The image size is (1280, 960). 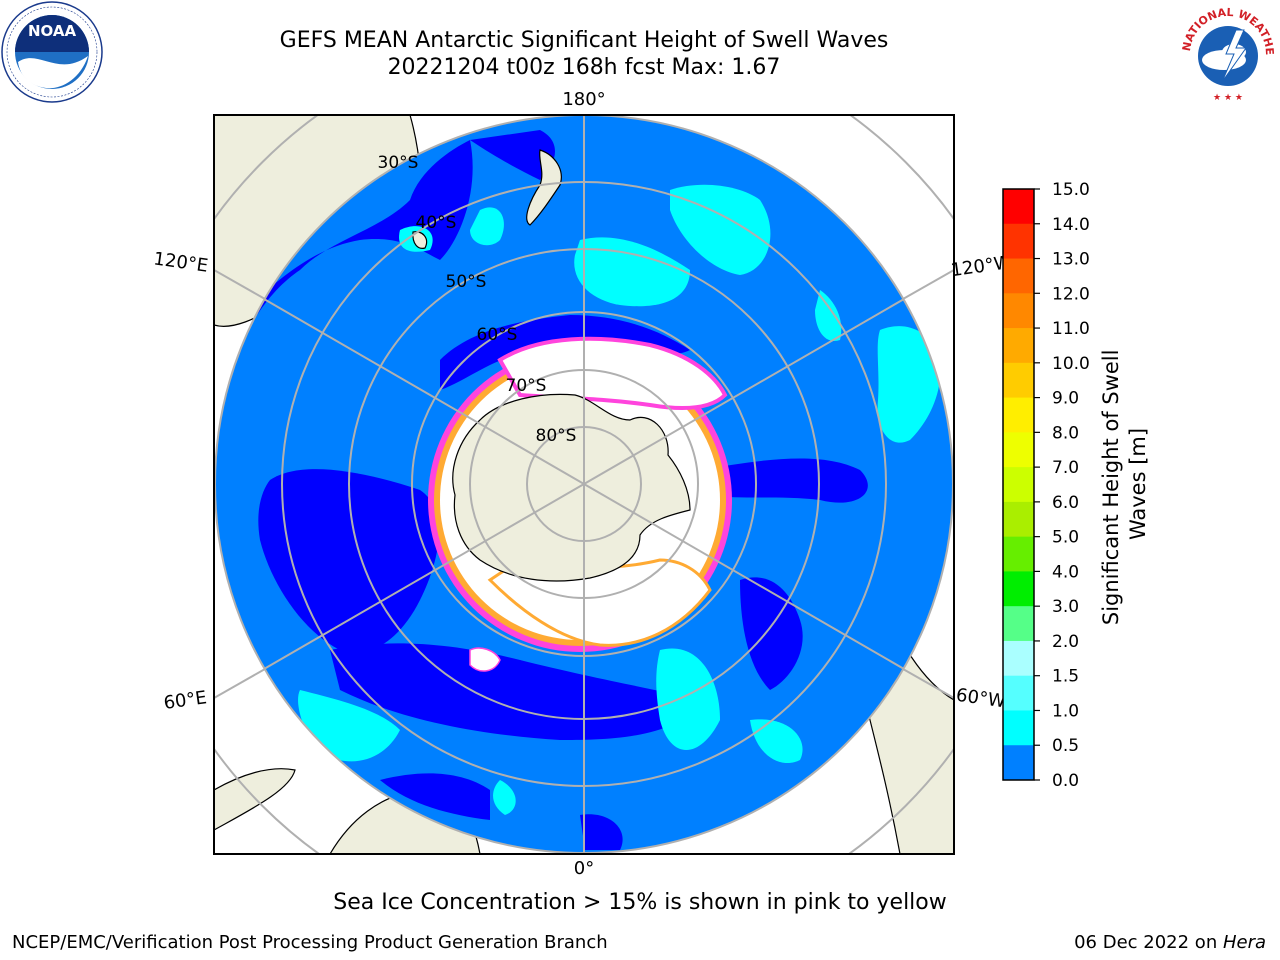 What do you see at coordinates (1148, 942) in the screenshot?
I see `footer-date-text: 06 Dec 2022 on` at bounding box center [1148, 942].